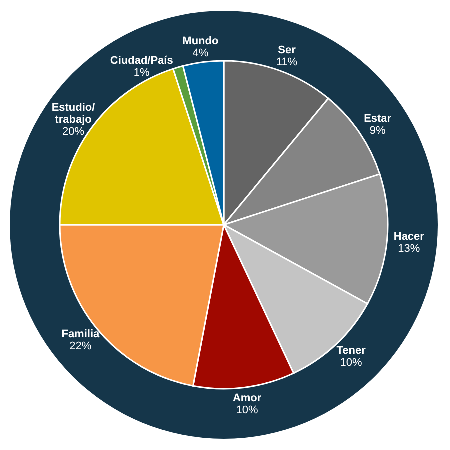 The height and width of the screenshot is (450, 450). What do you see at coordinates (410, 236) in the screenshot?
I see `slice-label: Hacer` at bounding box center [410, 236].